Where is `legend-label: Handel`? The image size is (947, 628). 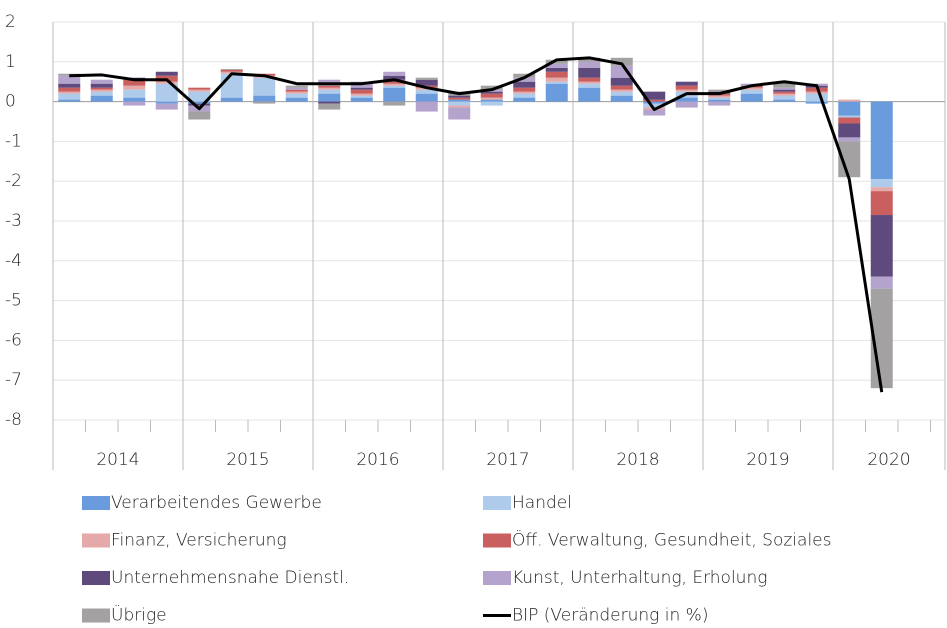 legend-label: Handel is located at coordinates (542, 503).